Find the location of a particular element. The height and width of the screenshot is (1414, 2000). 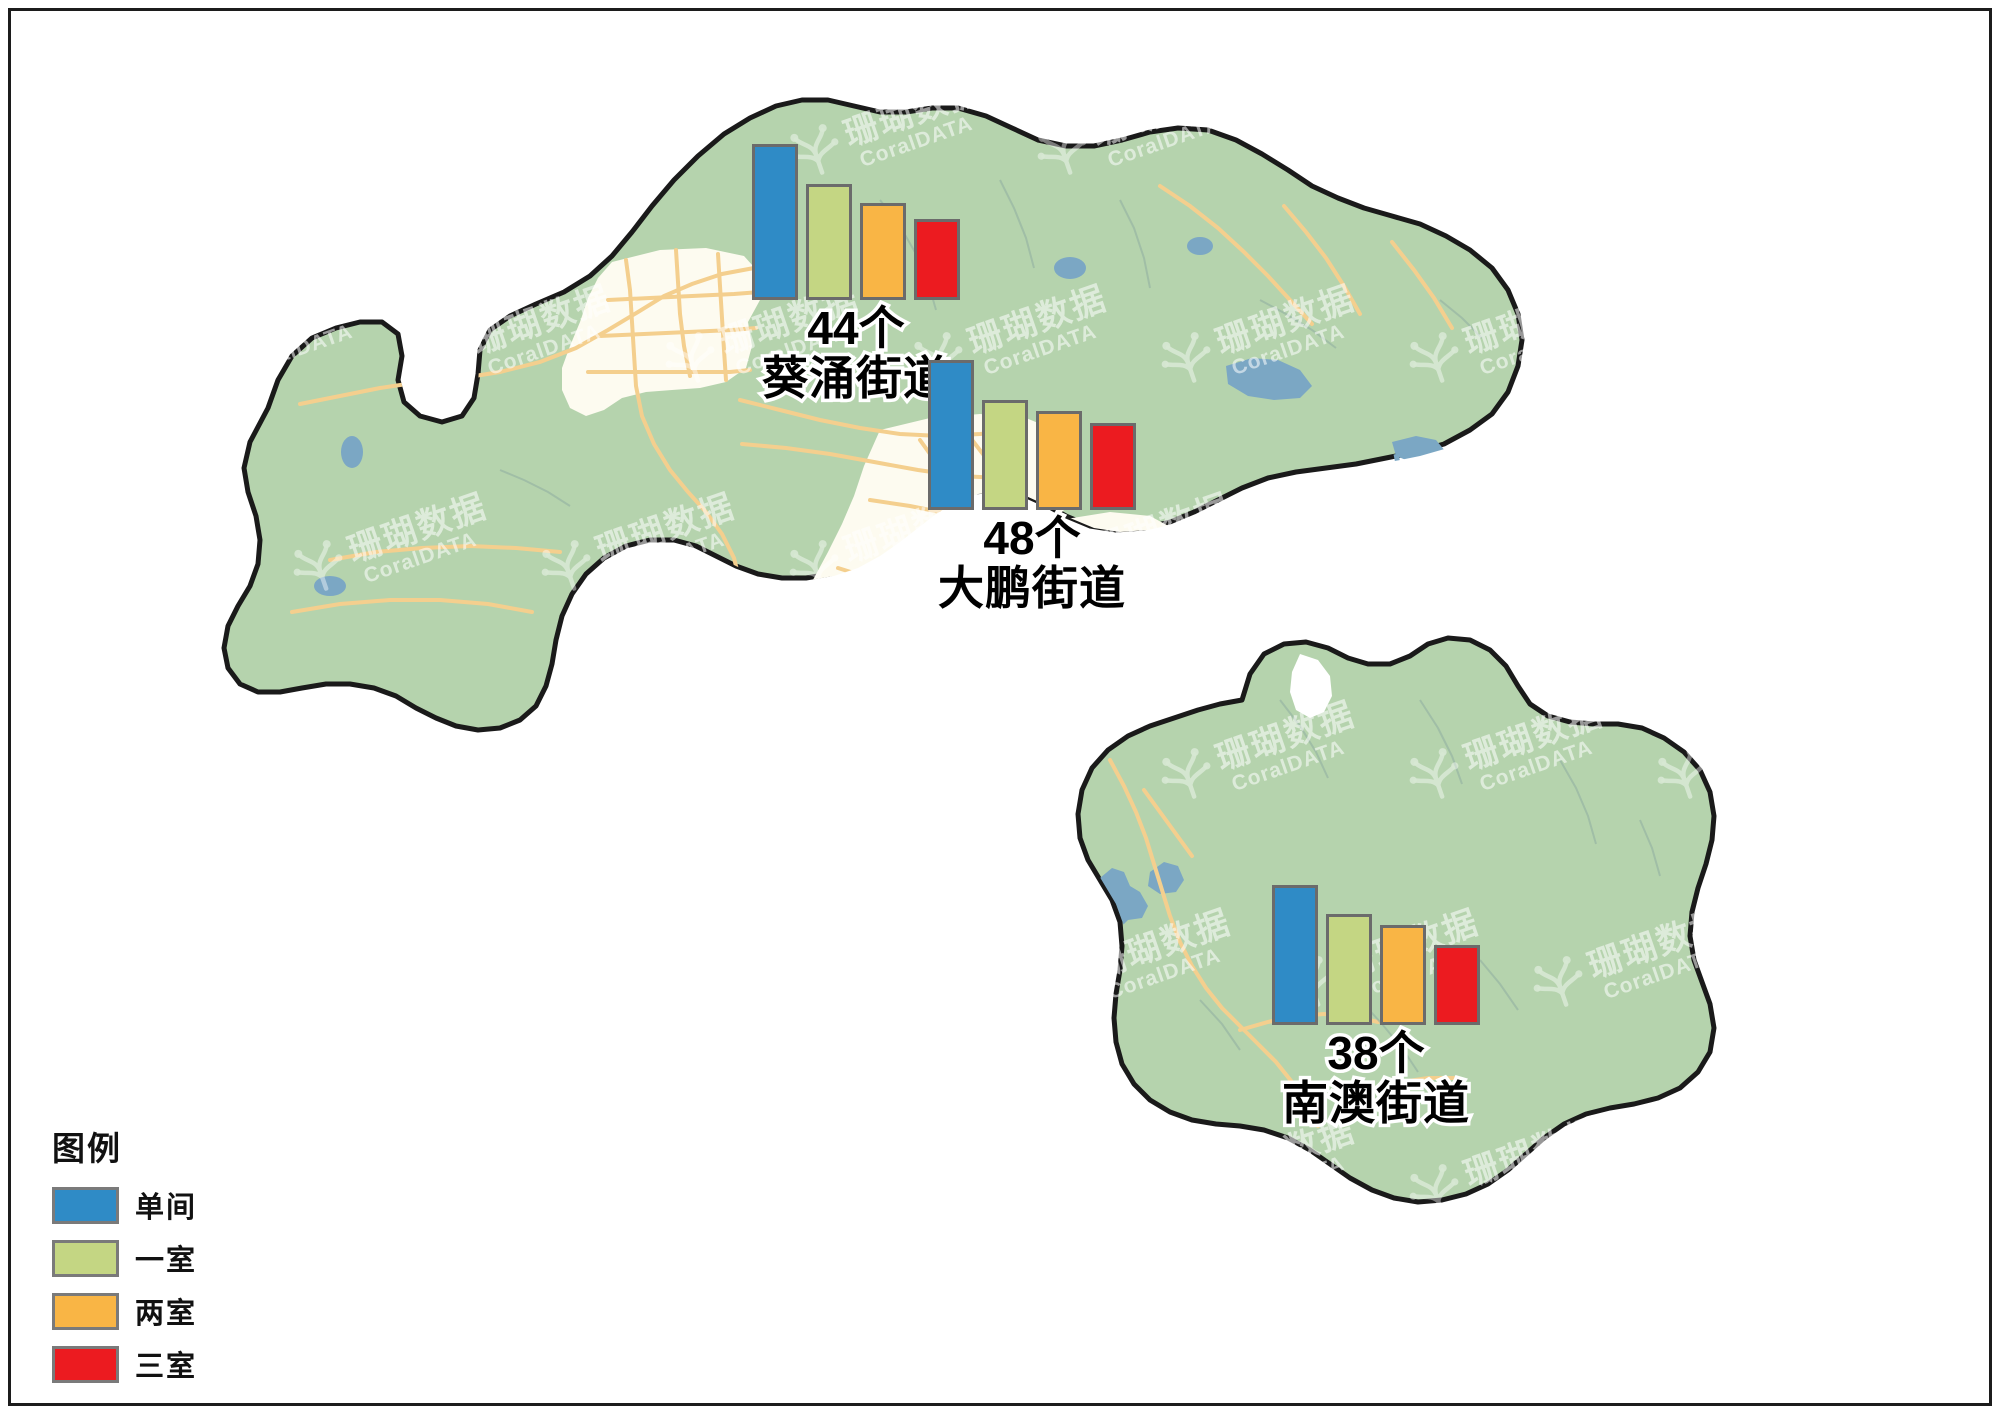

cluster-count: 38个 is located at coordinates (1376, 1053).